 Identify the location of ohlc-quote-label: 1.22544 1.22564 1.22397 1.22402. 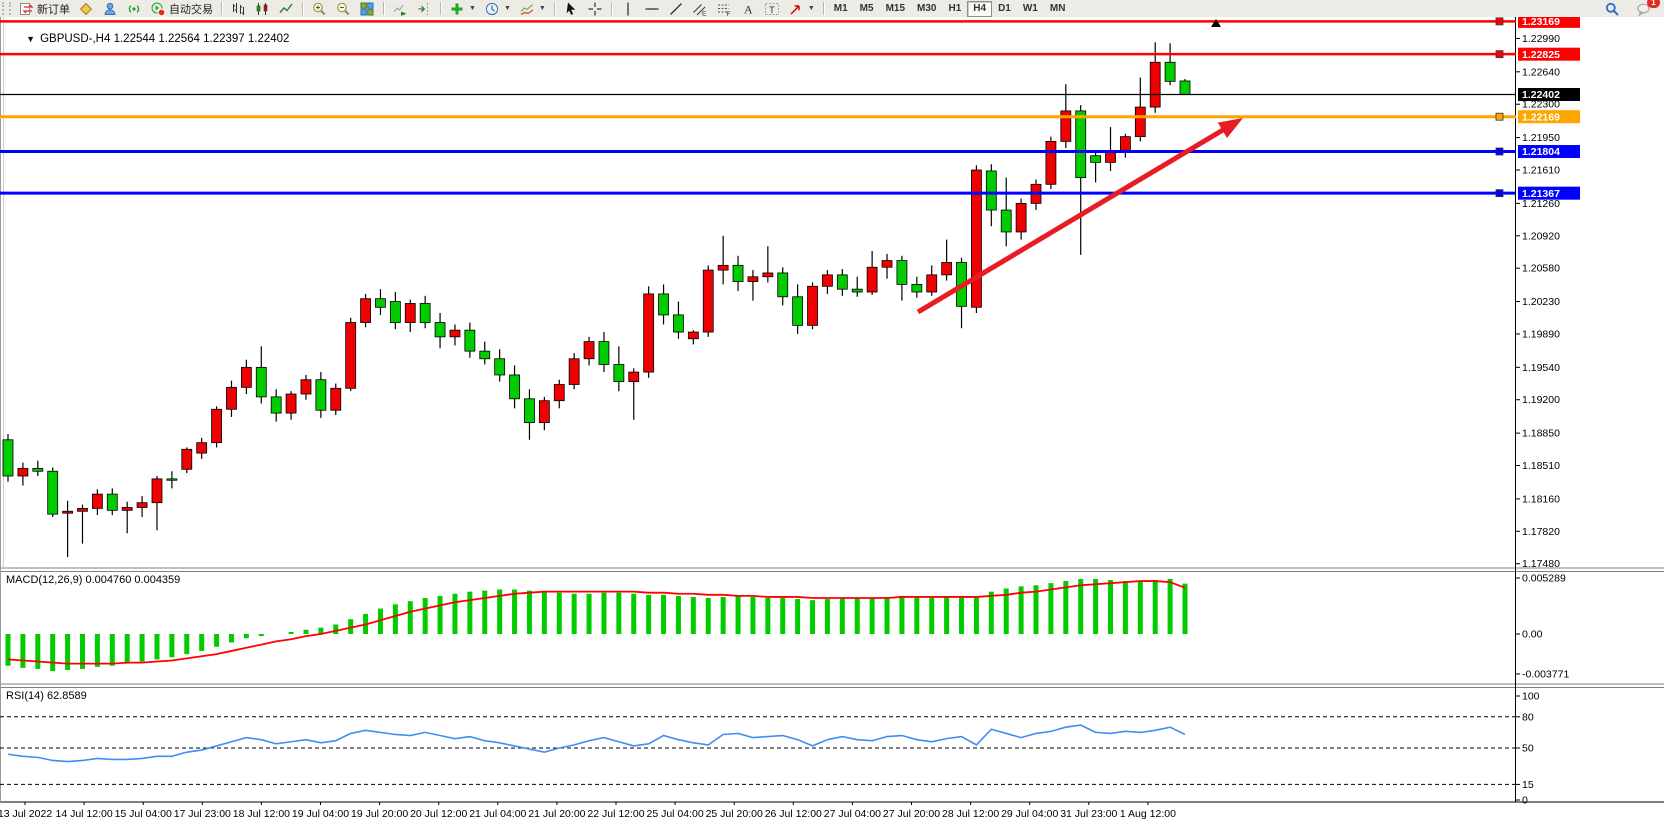
(201, 39).